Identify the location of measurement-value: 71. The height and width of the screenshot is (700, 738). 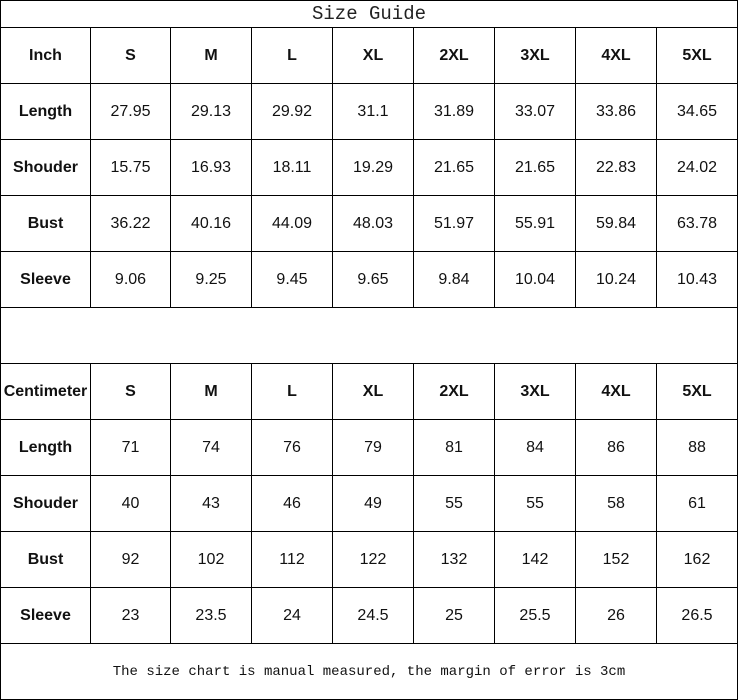
(130, 447).